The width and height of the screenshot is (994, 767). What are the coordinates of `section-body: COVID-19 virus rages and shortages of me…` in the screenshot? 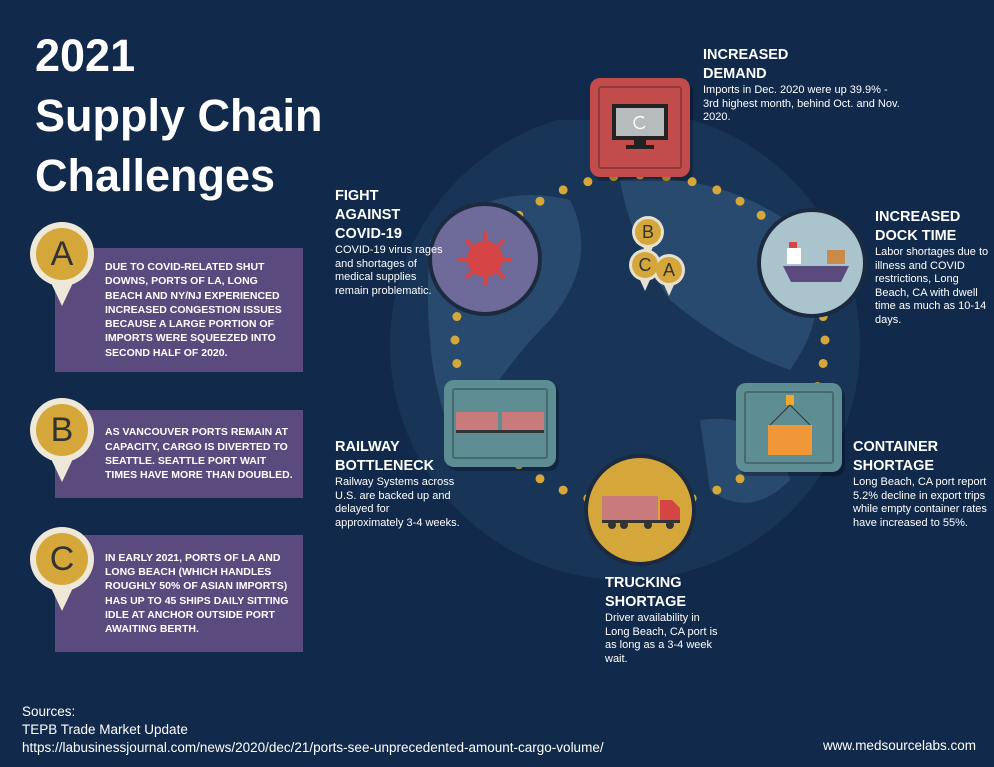 It's located at (389, 270).